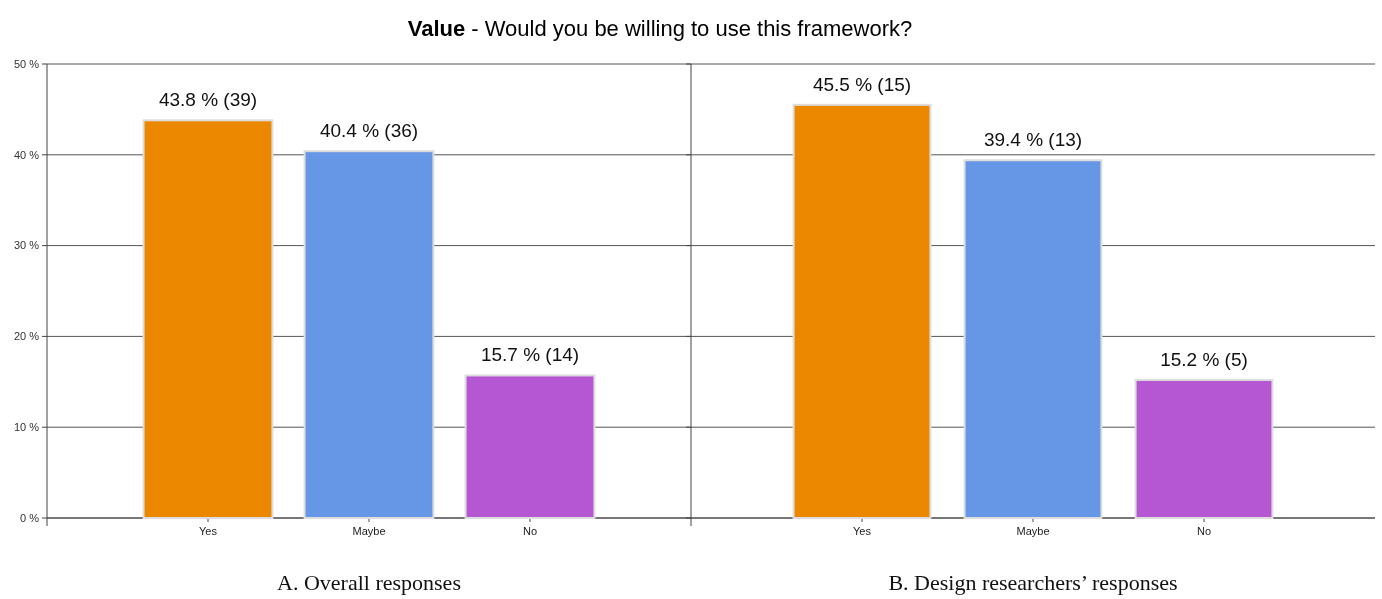 This screenshot has height=599, width=1382. I want to click on data-label: 40.4 % (36), so click(369, 131).